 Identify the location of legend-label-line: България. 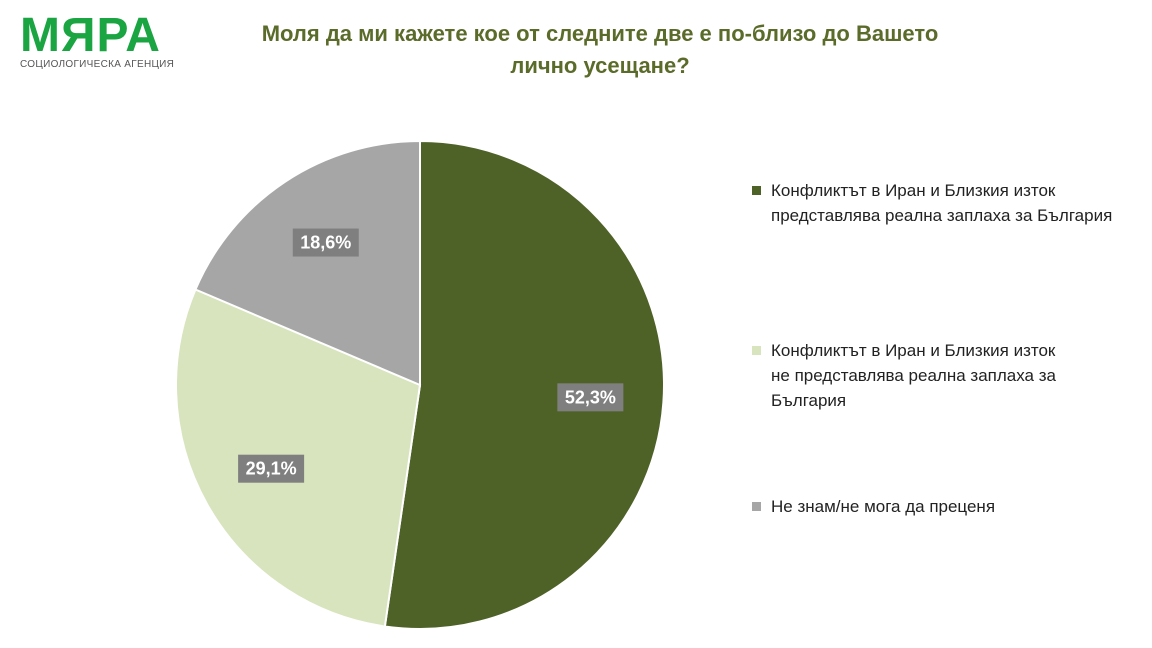
(809, 400).